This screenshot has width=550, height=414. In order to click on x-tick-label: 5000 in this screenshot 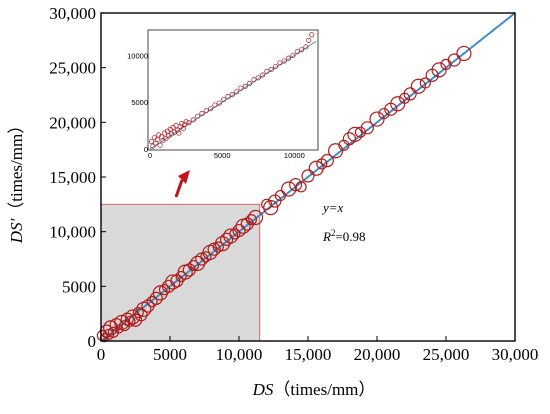, I will do `click(170, 354)`.